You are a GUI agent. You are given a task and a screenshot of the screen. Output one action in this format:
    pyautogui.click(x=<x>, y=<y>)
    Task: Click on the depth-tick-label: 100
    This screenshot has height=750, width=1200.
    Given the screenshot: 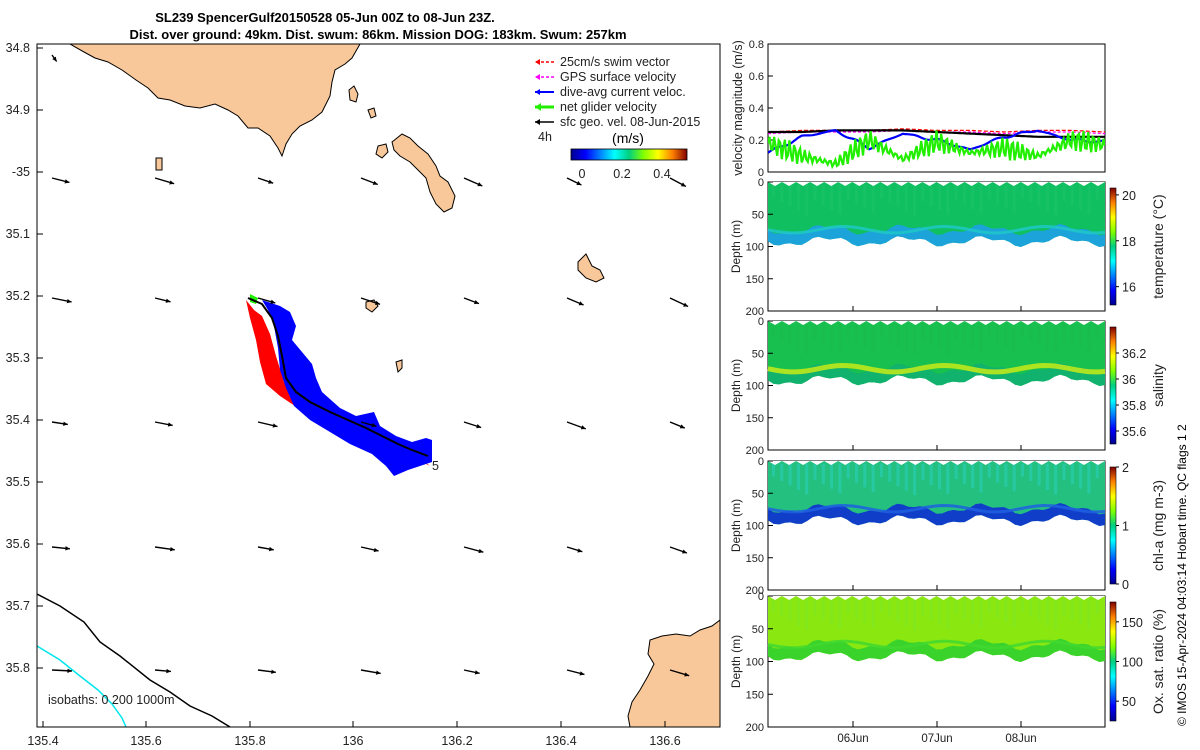 What is the action you would take?
    pyautogui.click(x=755, y=248)
    